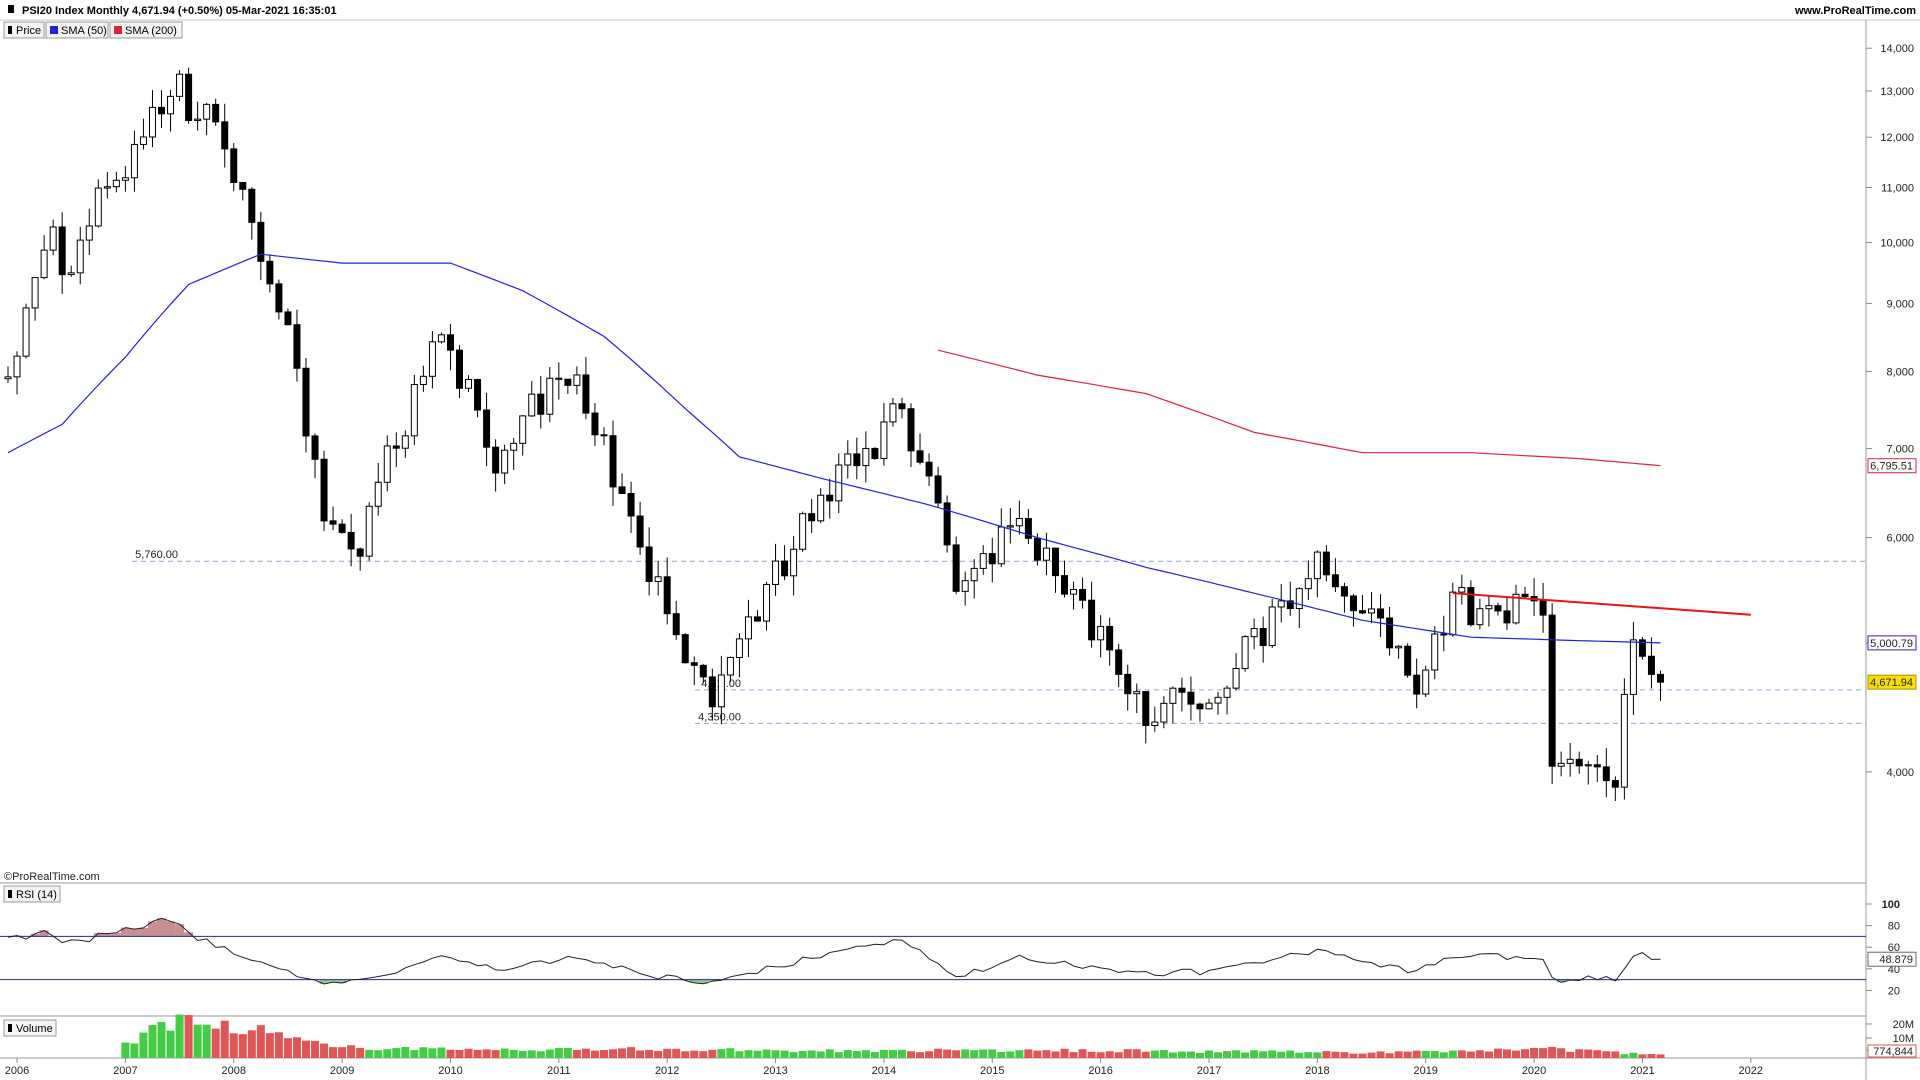 The image size is (1920, 1080). Describe the element at coordinates (834, 951) in the screenshot. I see `rsi-line` at that location.